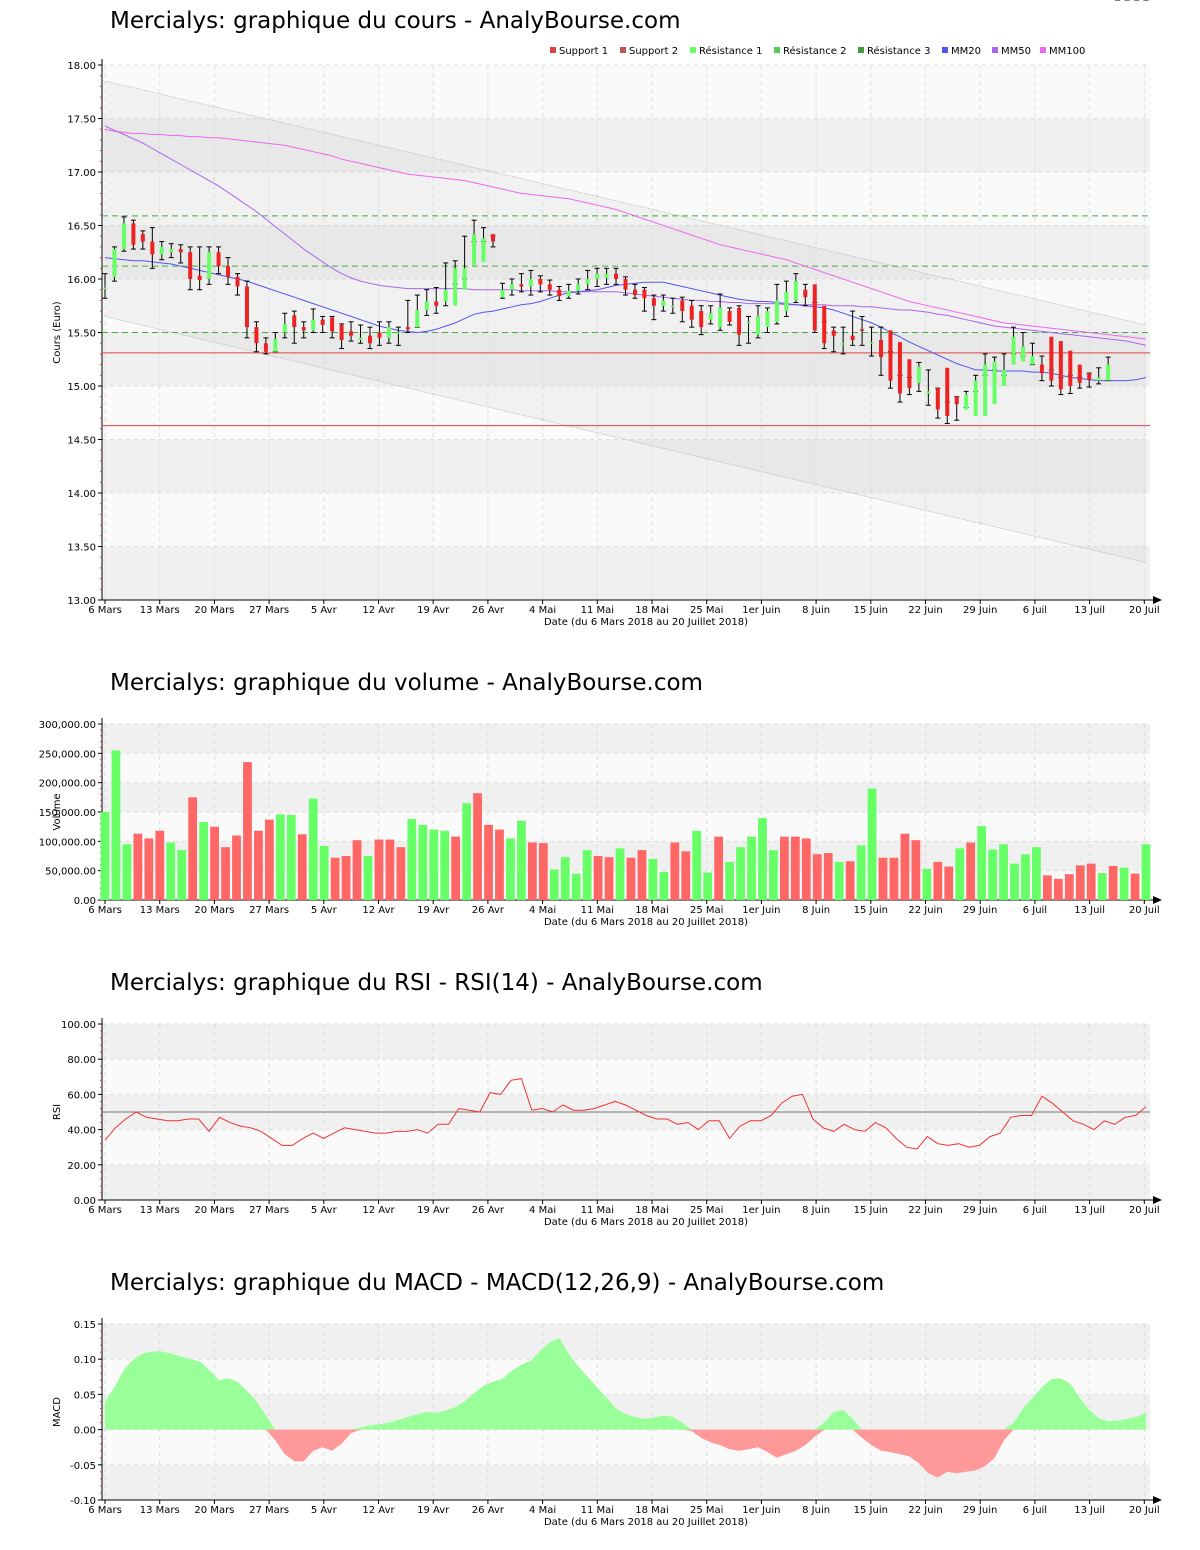 The image size is (1200, 1550). I want to click on price-xtick-label: 18 Mai, so click(651, 610).